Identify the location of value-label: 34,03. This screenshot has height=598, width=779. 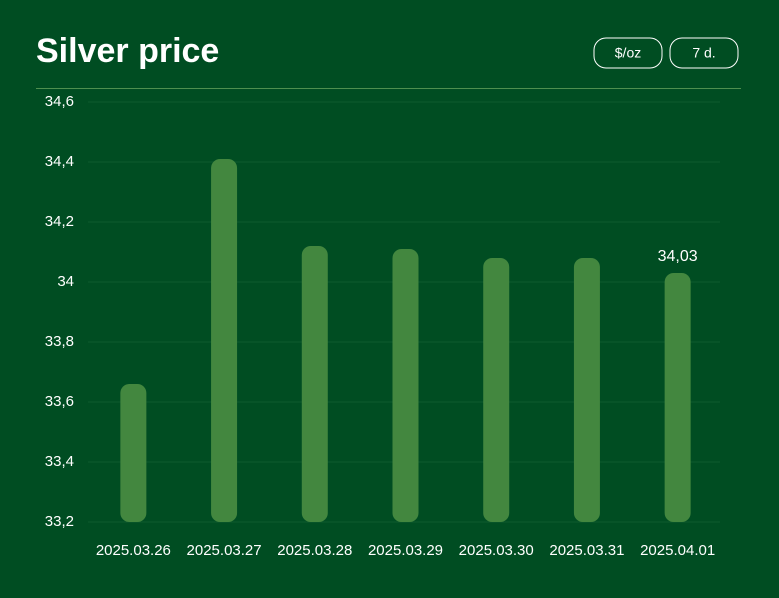
(678, 256).